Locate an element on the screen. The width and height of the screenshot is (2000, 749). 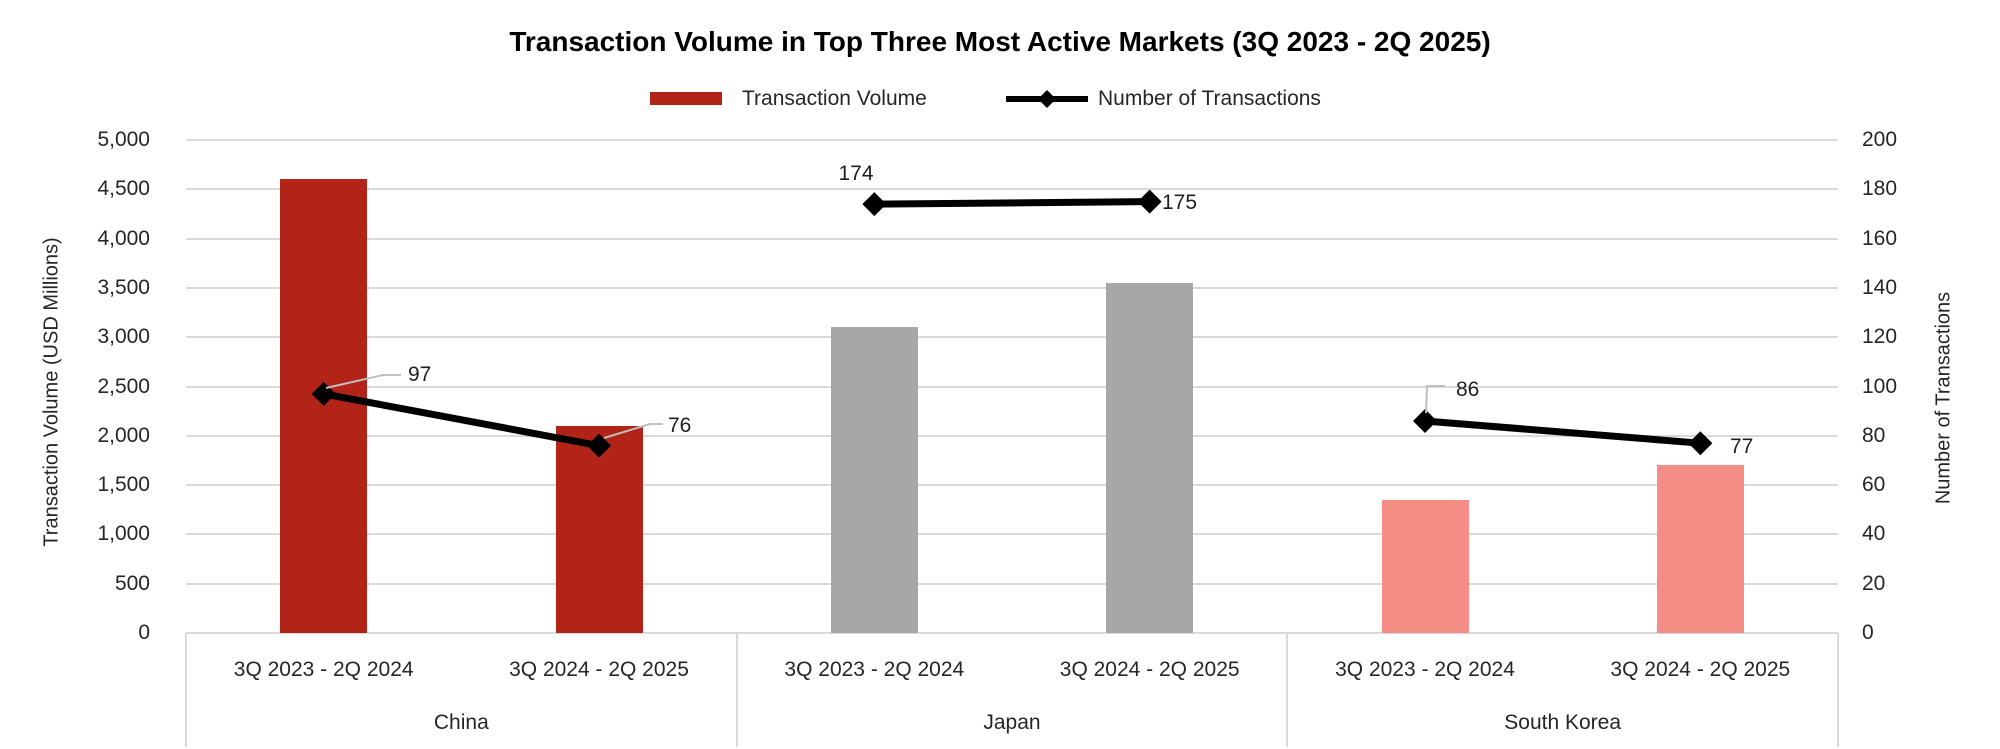
left-axis-tick: 3,500 is located at coordinates (123, 287).